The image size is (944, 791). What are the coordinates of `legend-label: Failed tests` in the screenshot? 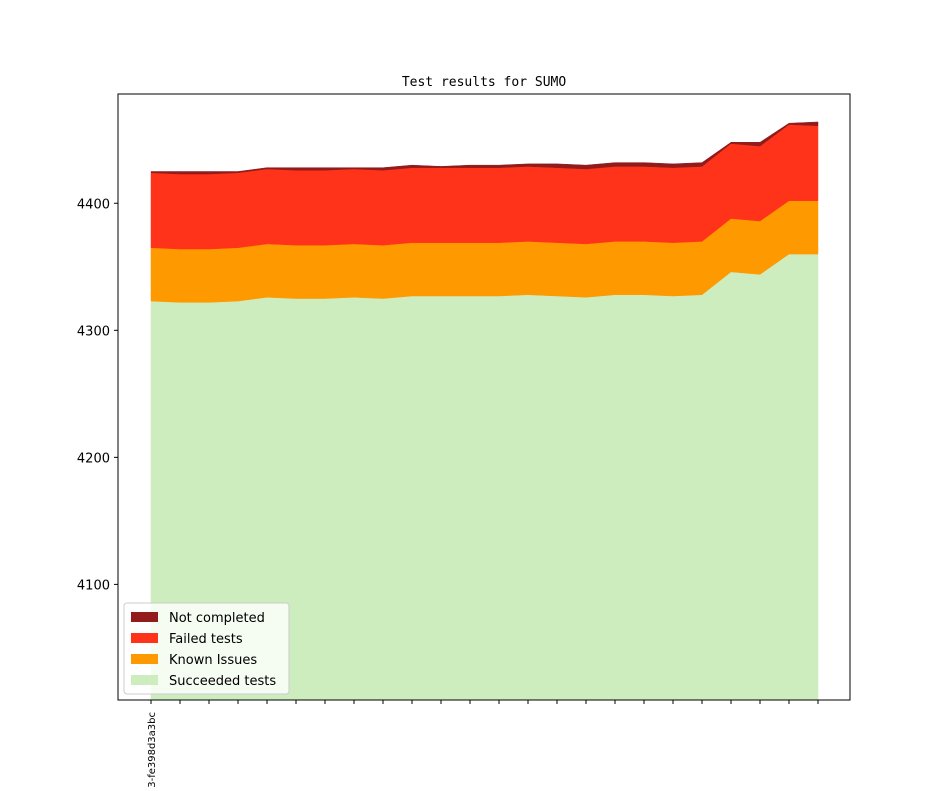 It's located at (206, 639).